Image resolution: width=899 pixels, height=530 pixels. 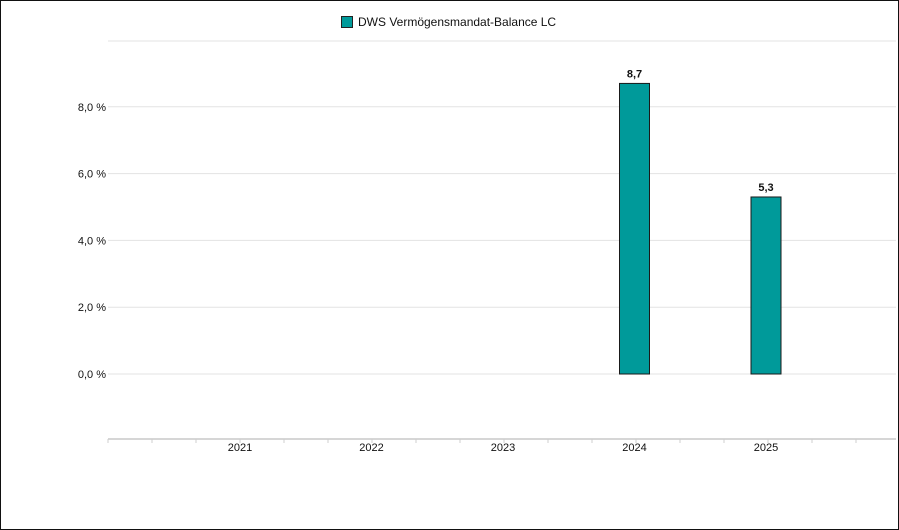 I want to click on legend: DWS Vermögensmandat-Balance LC, so click(x=448, y=22).